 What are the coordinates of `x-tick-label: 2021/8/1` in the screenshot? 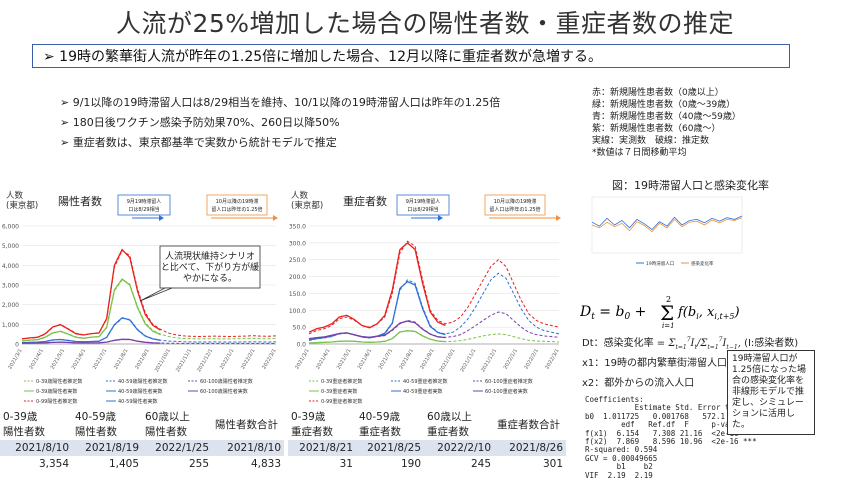 It's located at (121, 359).